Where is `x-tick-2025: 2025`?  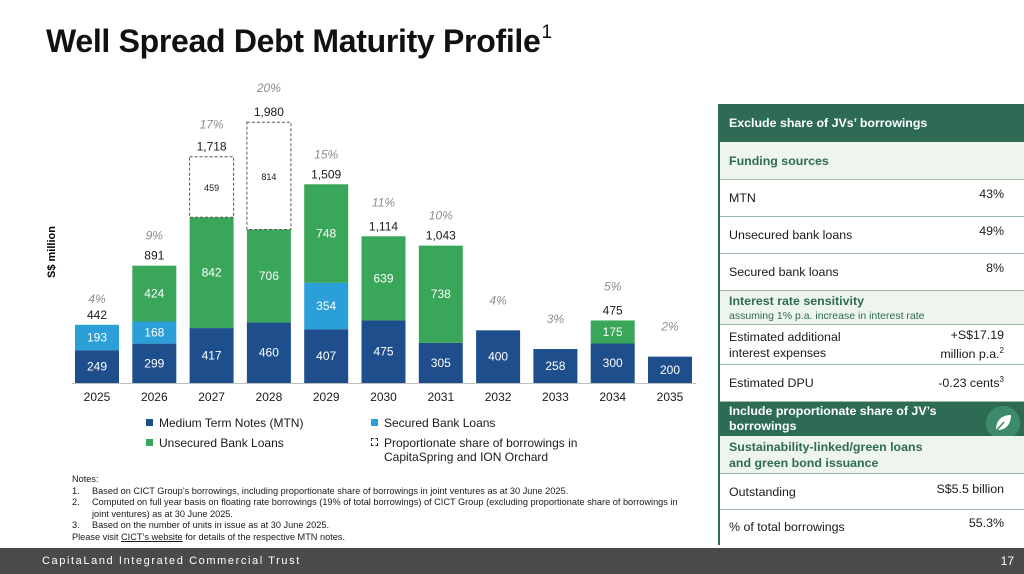 x-tick-2025: 2025 is located at coordinates (97, 397).